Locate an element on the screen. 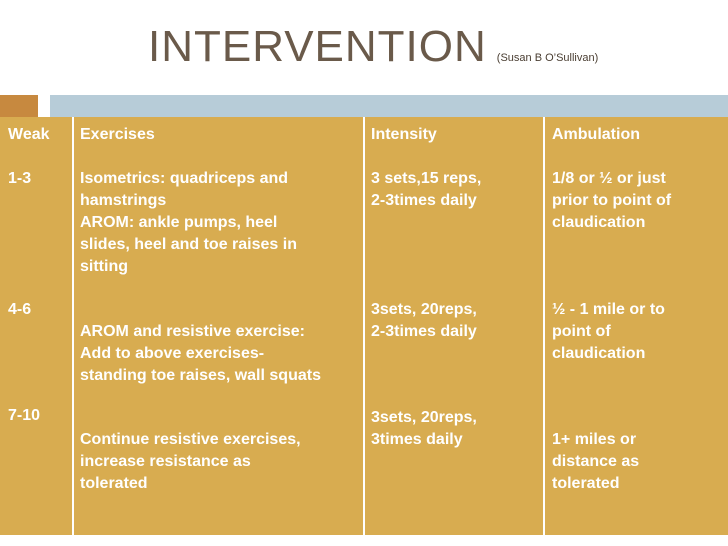 The height and width of the screenshot is (546, 728). text-line: 3times daily is located at coordinates (417, 439).